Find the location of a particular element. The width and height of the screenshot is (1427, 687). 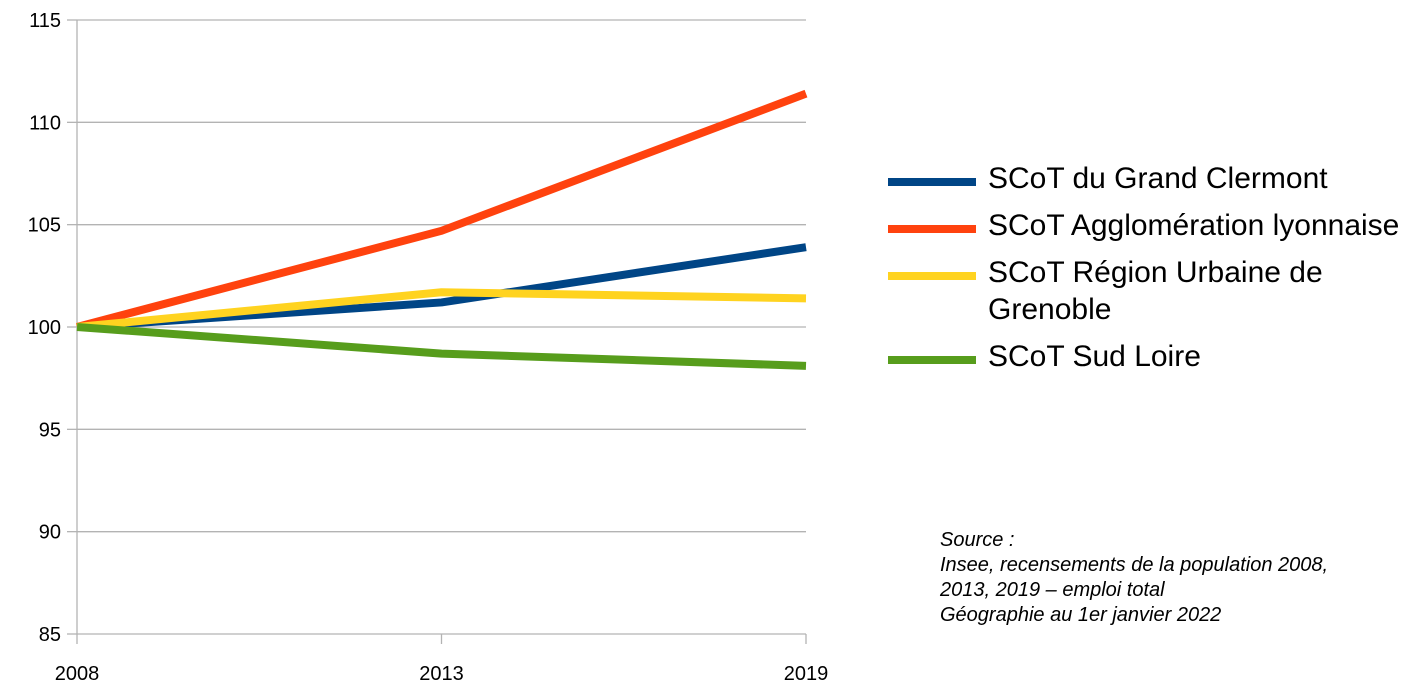

y-tick-label: 95 is located at coordinates (50, 430).